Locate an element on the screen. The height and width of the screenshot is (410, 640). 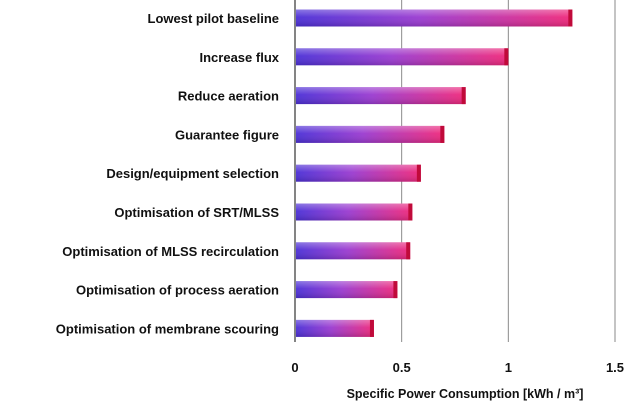
x-tick-label: 0.5 is located at coordinates (402, 367).